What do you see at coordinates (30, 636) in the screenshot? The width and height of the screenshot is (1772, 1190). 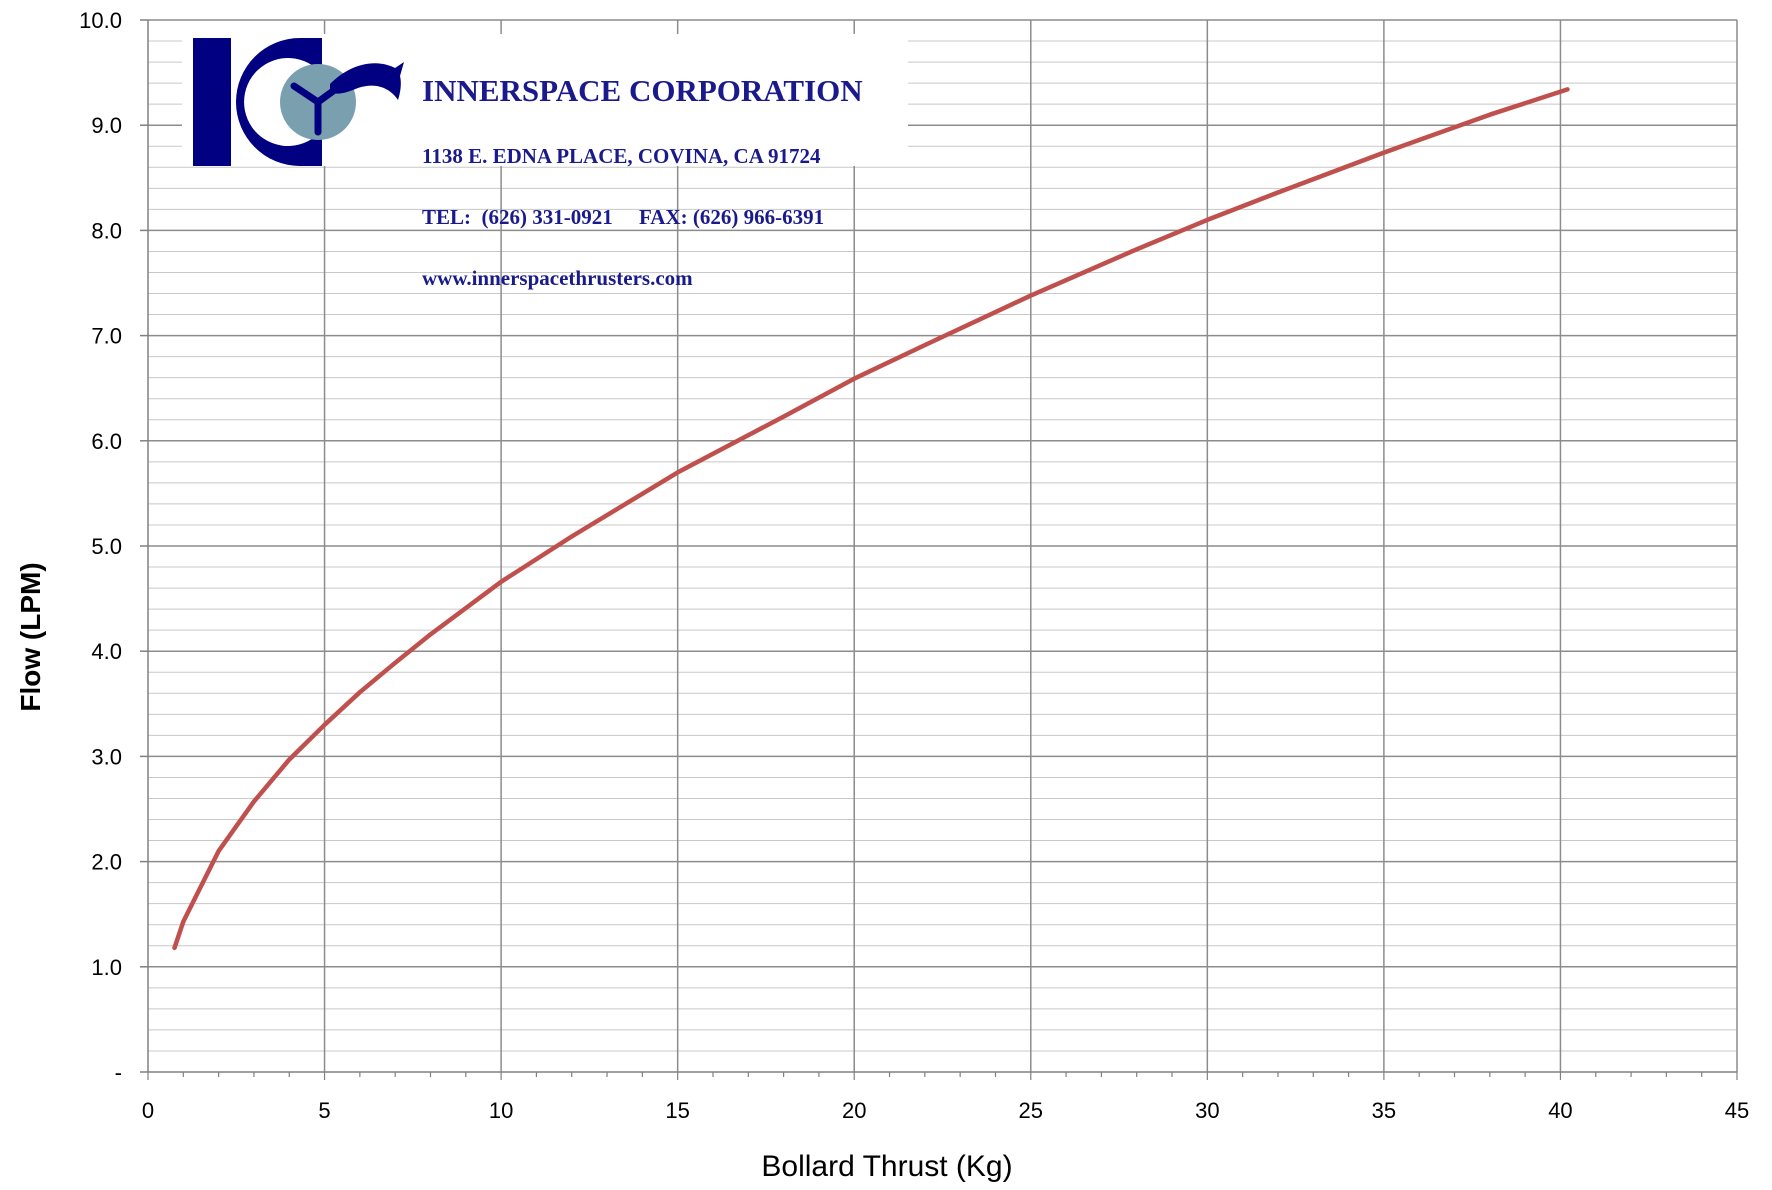 I see `y-axis-title: Flow (LPM)` at bounding box center [30, 636].